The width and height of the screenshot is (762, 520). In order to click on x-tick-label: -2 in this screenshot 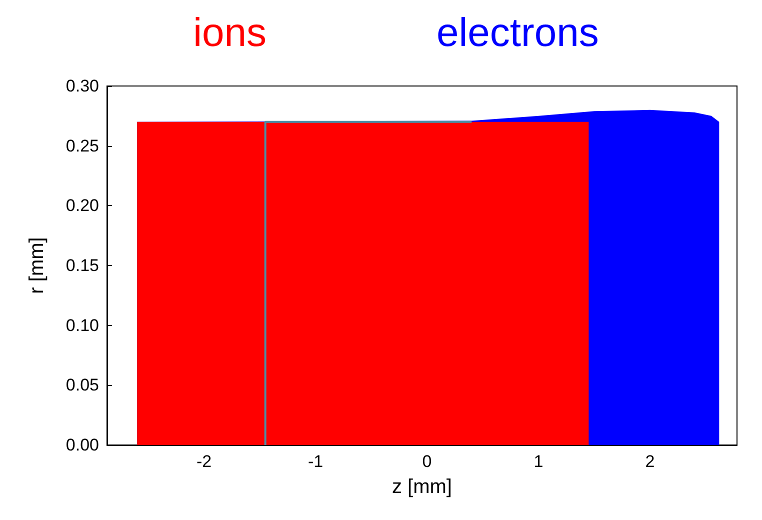, I will do `click(204, 461)`.